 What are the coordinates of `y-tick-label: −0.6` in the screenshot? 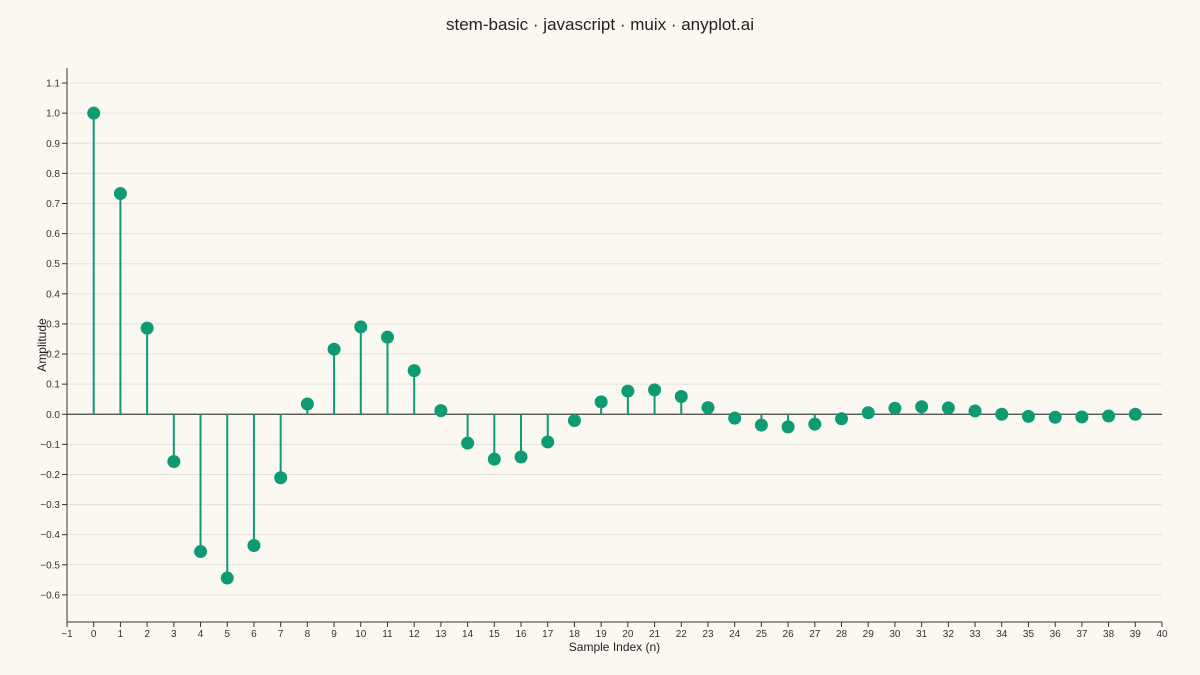 It's located at (50, 595).